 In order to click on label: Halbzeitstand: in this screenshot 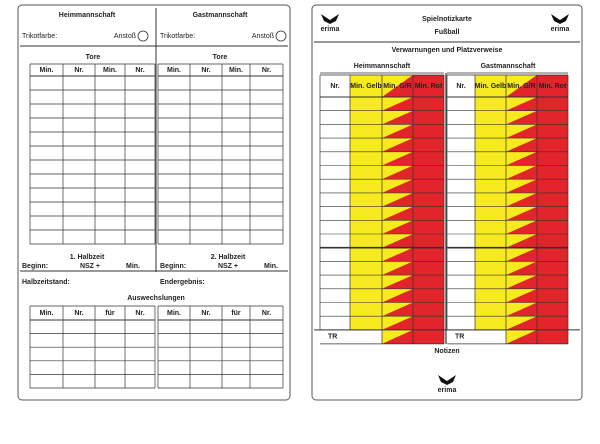, I will do `click(46, 282)`.